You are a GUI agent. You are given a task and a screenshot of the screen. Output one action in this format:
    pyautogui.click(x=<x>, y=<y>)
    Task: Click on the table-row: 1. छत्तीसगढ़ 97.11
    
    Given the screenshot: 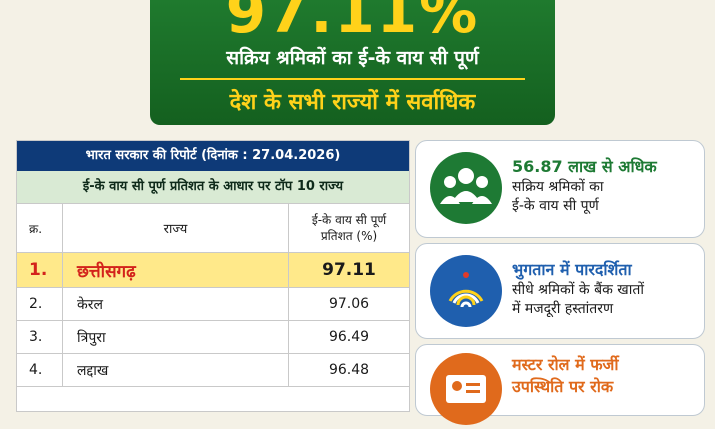 What is the action you would take?
    pyautogui.click(x=213, y=270)
    